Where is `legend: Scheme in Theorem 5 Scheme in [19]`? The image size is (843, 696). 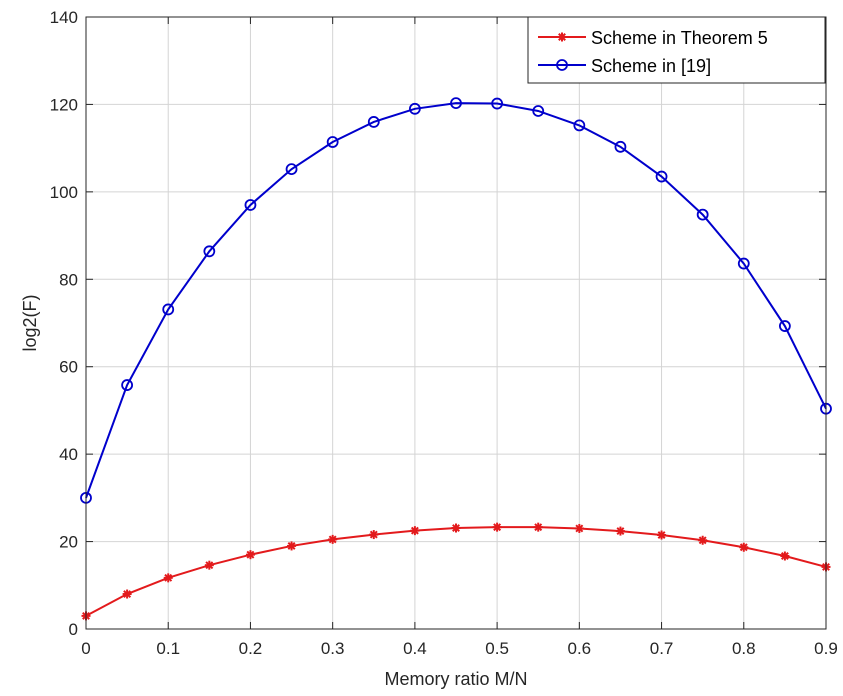
legend: Scheme in Theorem 5 Scheme in [19] is located at coordinates (676, 50).